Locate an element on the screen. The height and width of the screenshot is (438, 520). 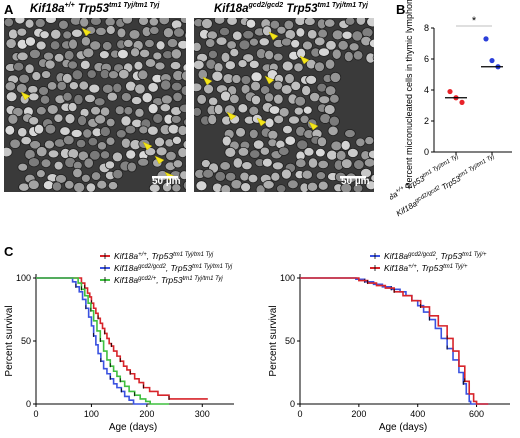
legend-label: Kif18agcd2/gcd2, Trp53tm1 Tyj/+ is located at coordinates (435, 256).